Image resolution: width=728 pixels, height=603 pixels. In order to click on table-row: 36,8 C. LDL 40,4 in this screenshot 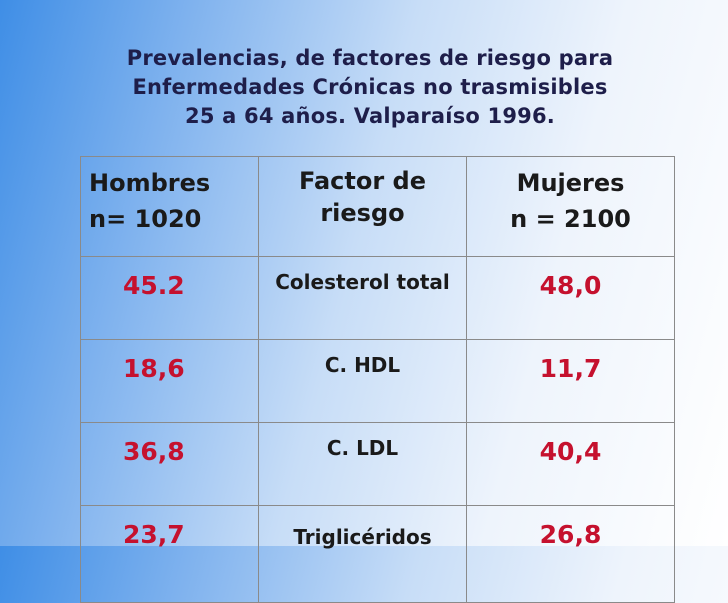, I will do `click(377, 464)`.